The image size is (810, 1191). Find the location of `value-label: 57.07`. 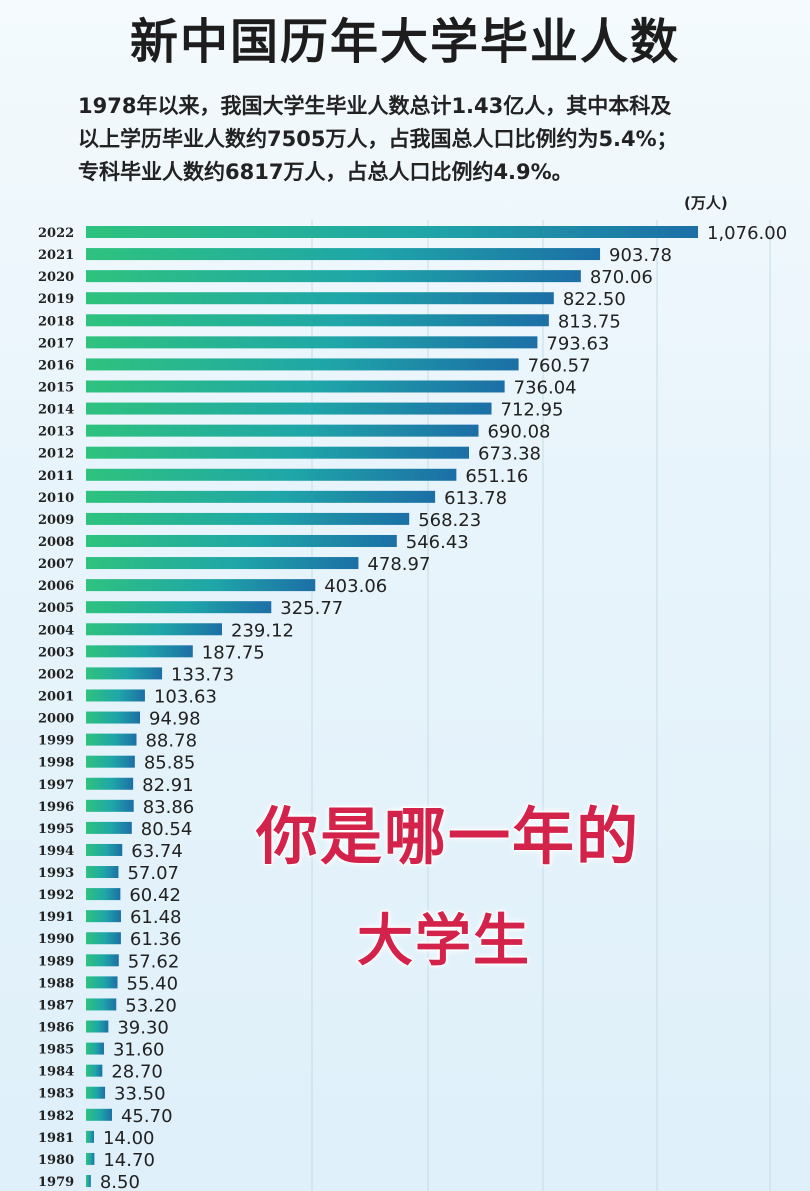

value-label: 57.07 is located at coordinates (153, 873).